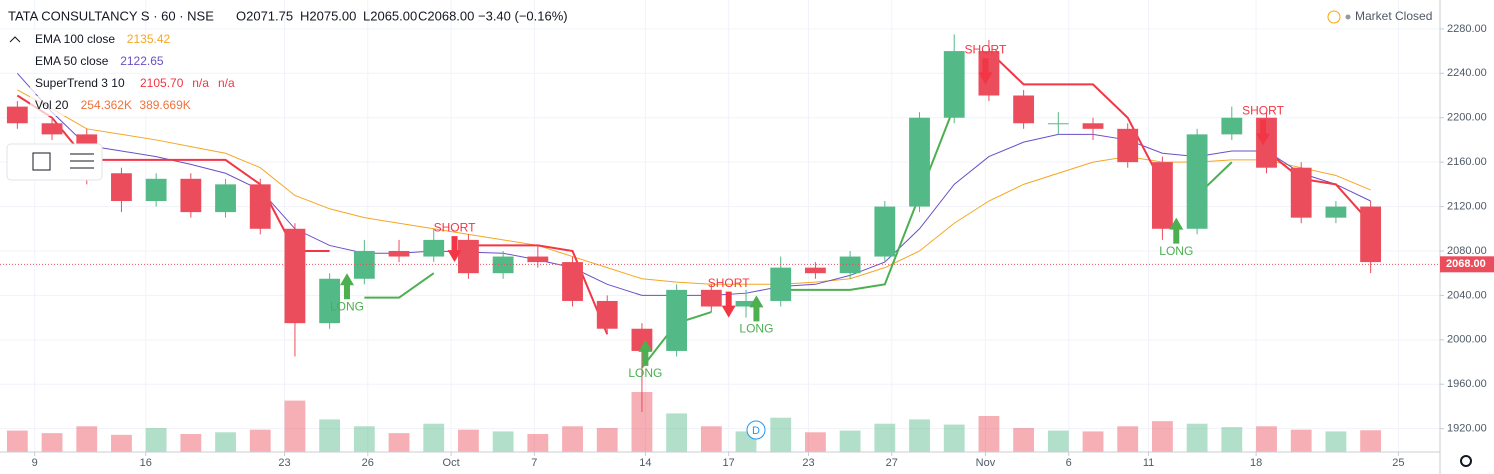  What do you see at coordinates (390, 15) in the screenshot?
I see `ohlc-low: L2065.00` at bounding box center [390, 15].